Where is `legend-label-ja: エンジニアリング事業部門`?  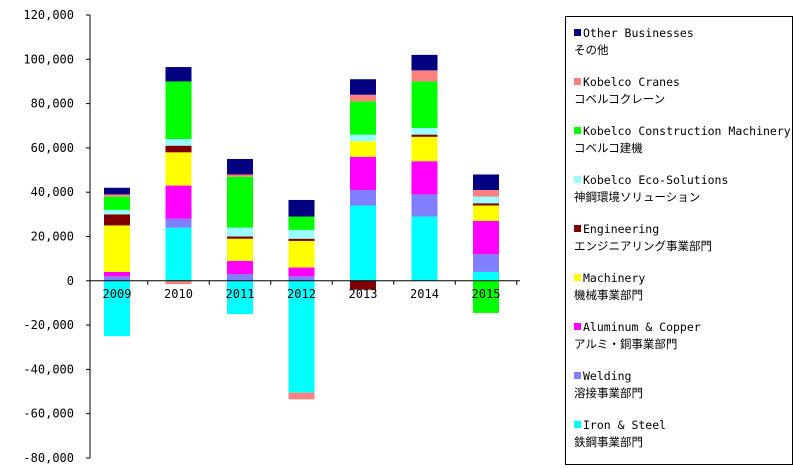 legend-label-ja: エンジニアリング事業部門 is located at coordinates (643, 246).